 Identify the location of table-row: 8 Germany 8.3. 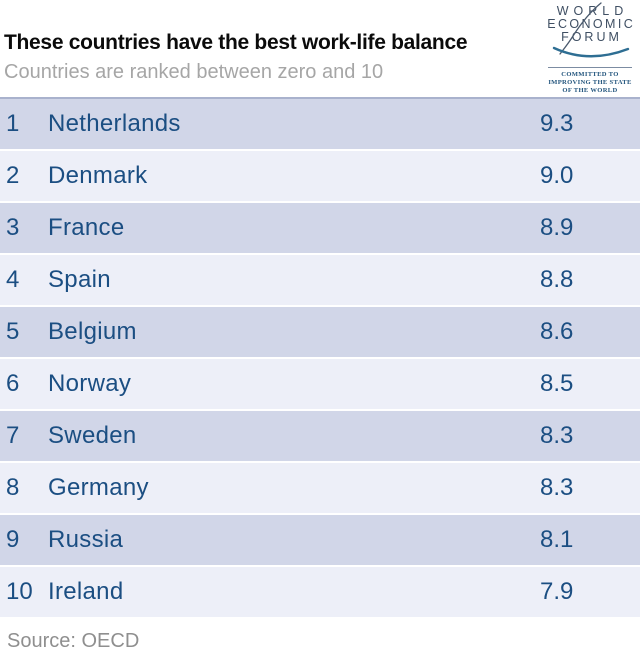
(320, 489).